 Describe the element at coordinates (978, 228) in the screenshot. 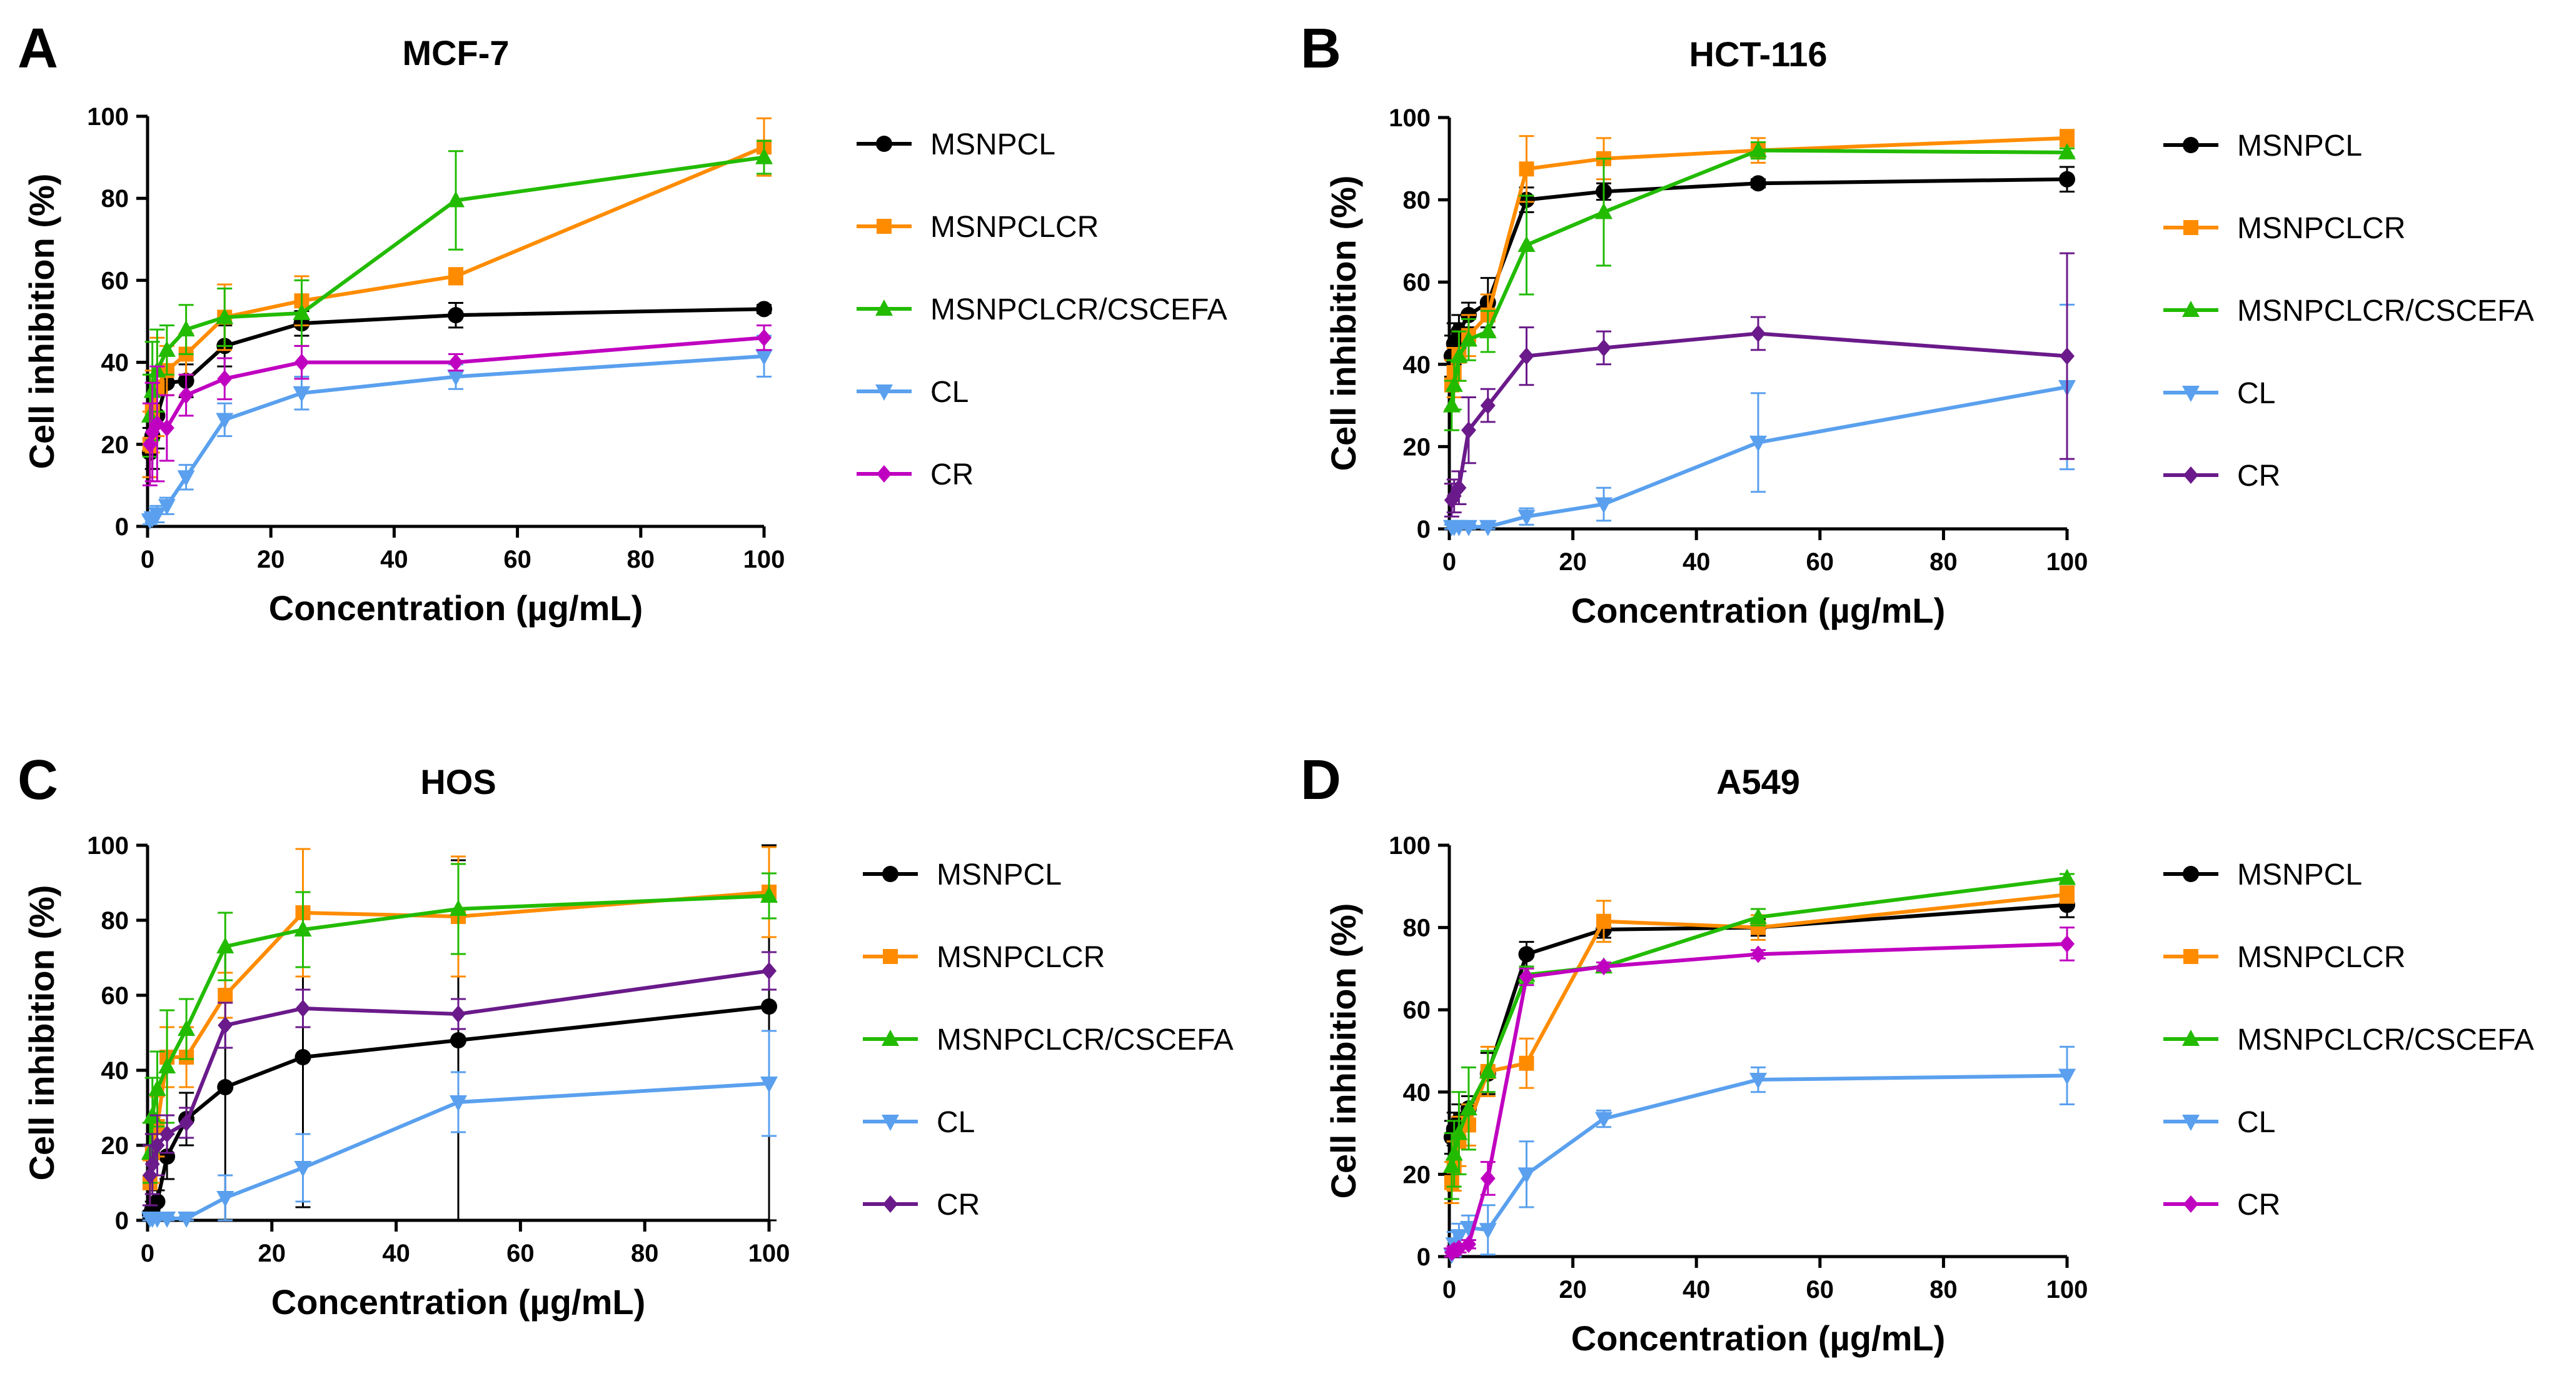

I see `legend-item-msnpclcr: MSNPCLCR` at that location.